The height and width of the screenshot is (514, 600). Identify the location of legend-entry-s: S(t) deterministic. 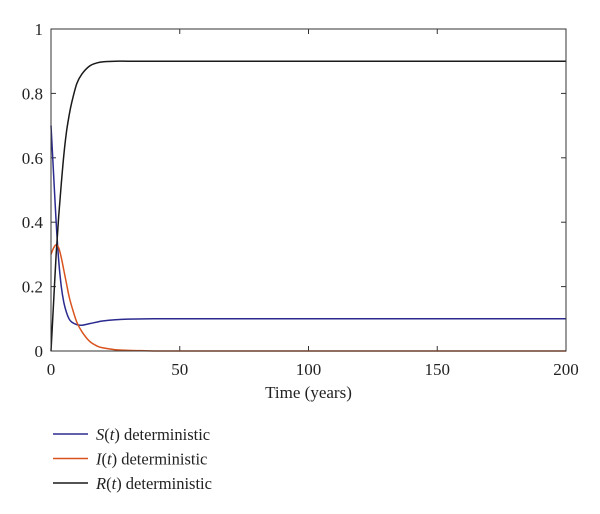
(131, 434).